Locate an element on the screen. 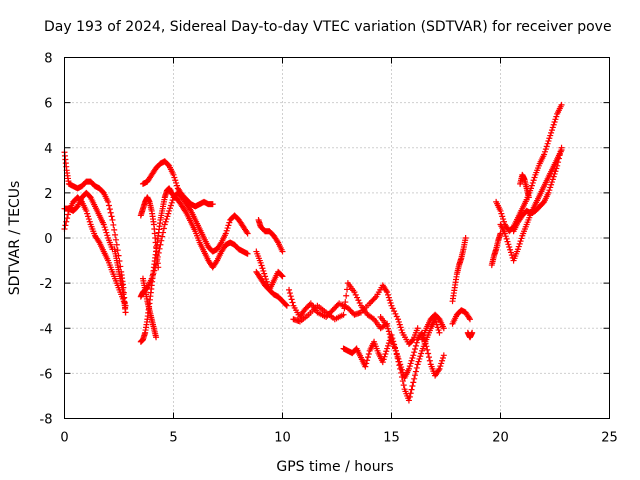 Image resolution: width=640 pixels, height=480 pixels. y-tick-label: 6 is located at coordinates (48, 104).